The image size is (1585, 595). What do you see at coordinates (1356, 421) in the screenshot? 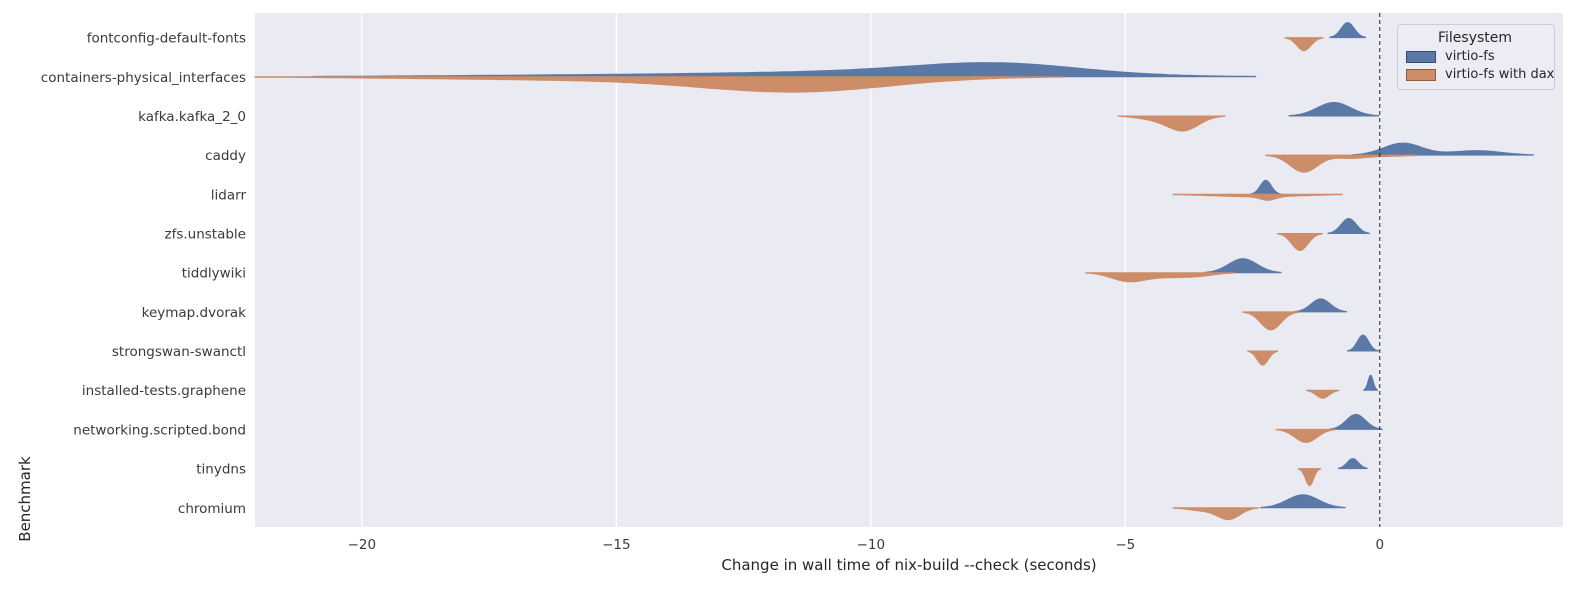
I see `violin-virtio-fs-networking.scripted.bond` at bounding box center [1356, 421].